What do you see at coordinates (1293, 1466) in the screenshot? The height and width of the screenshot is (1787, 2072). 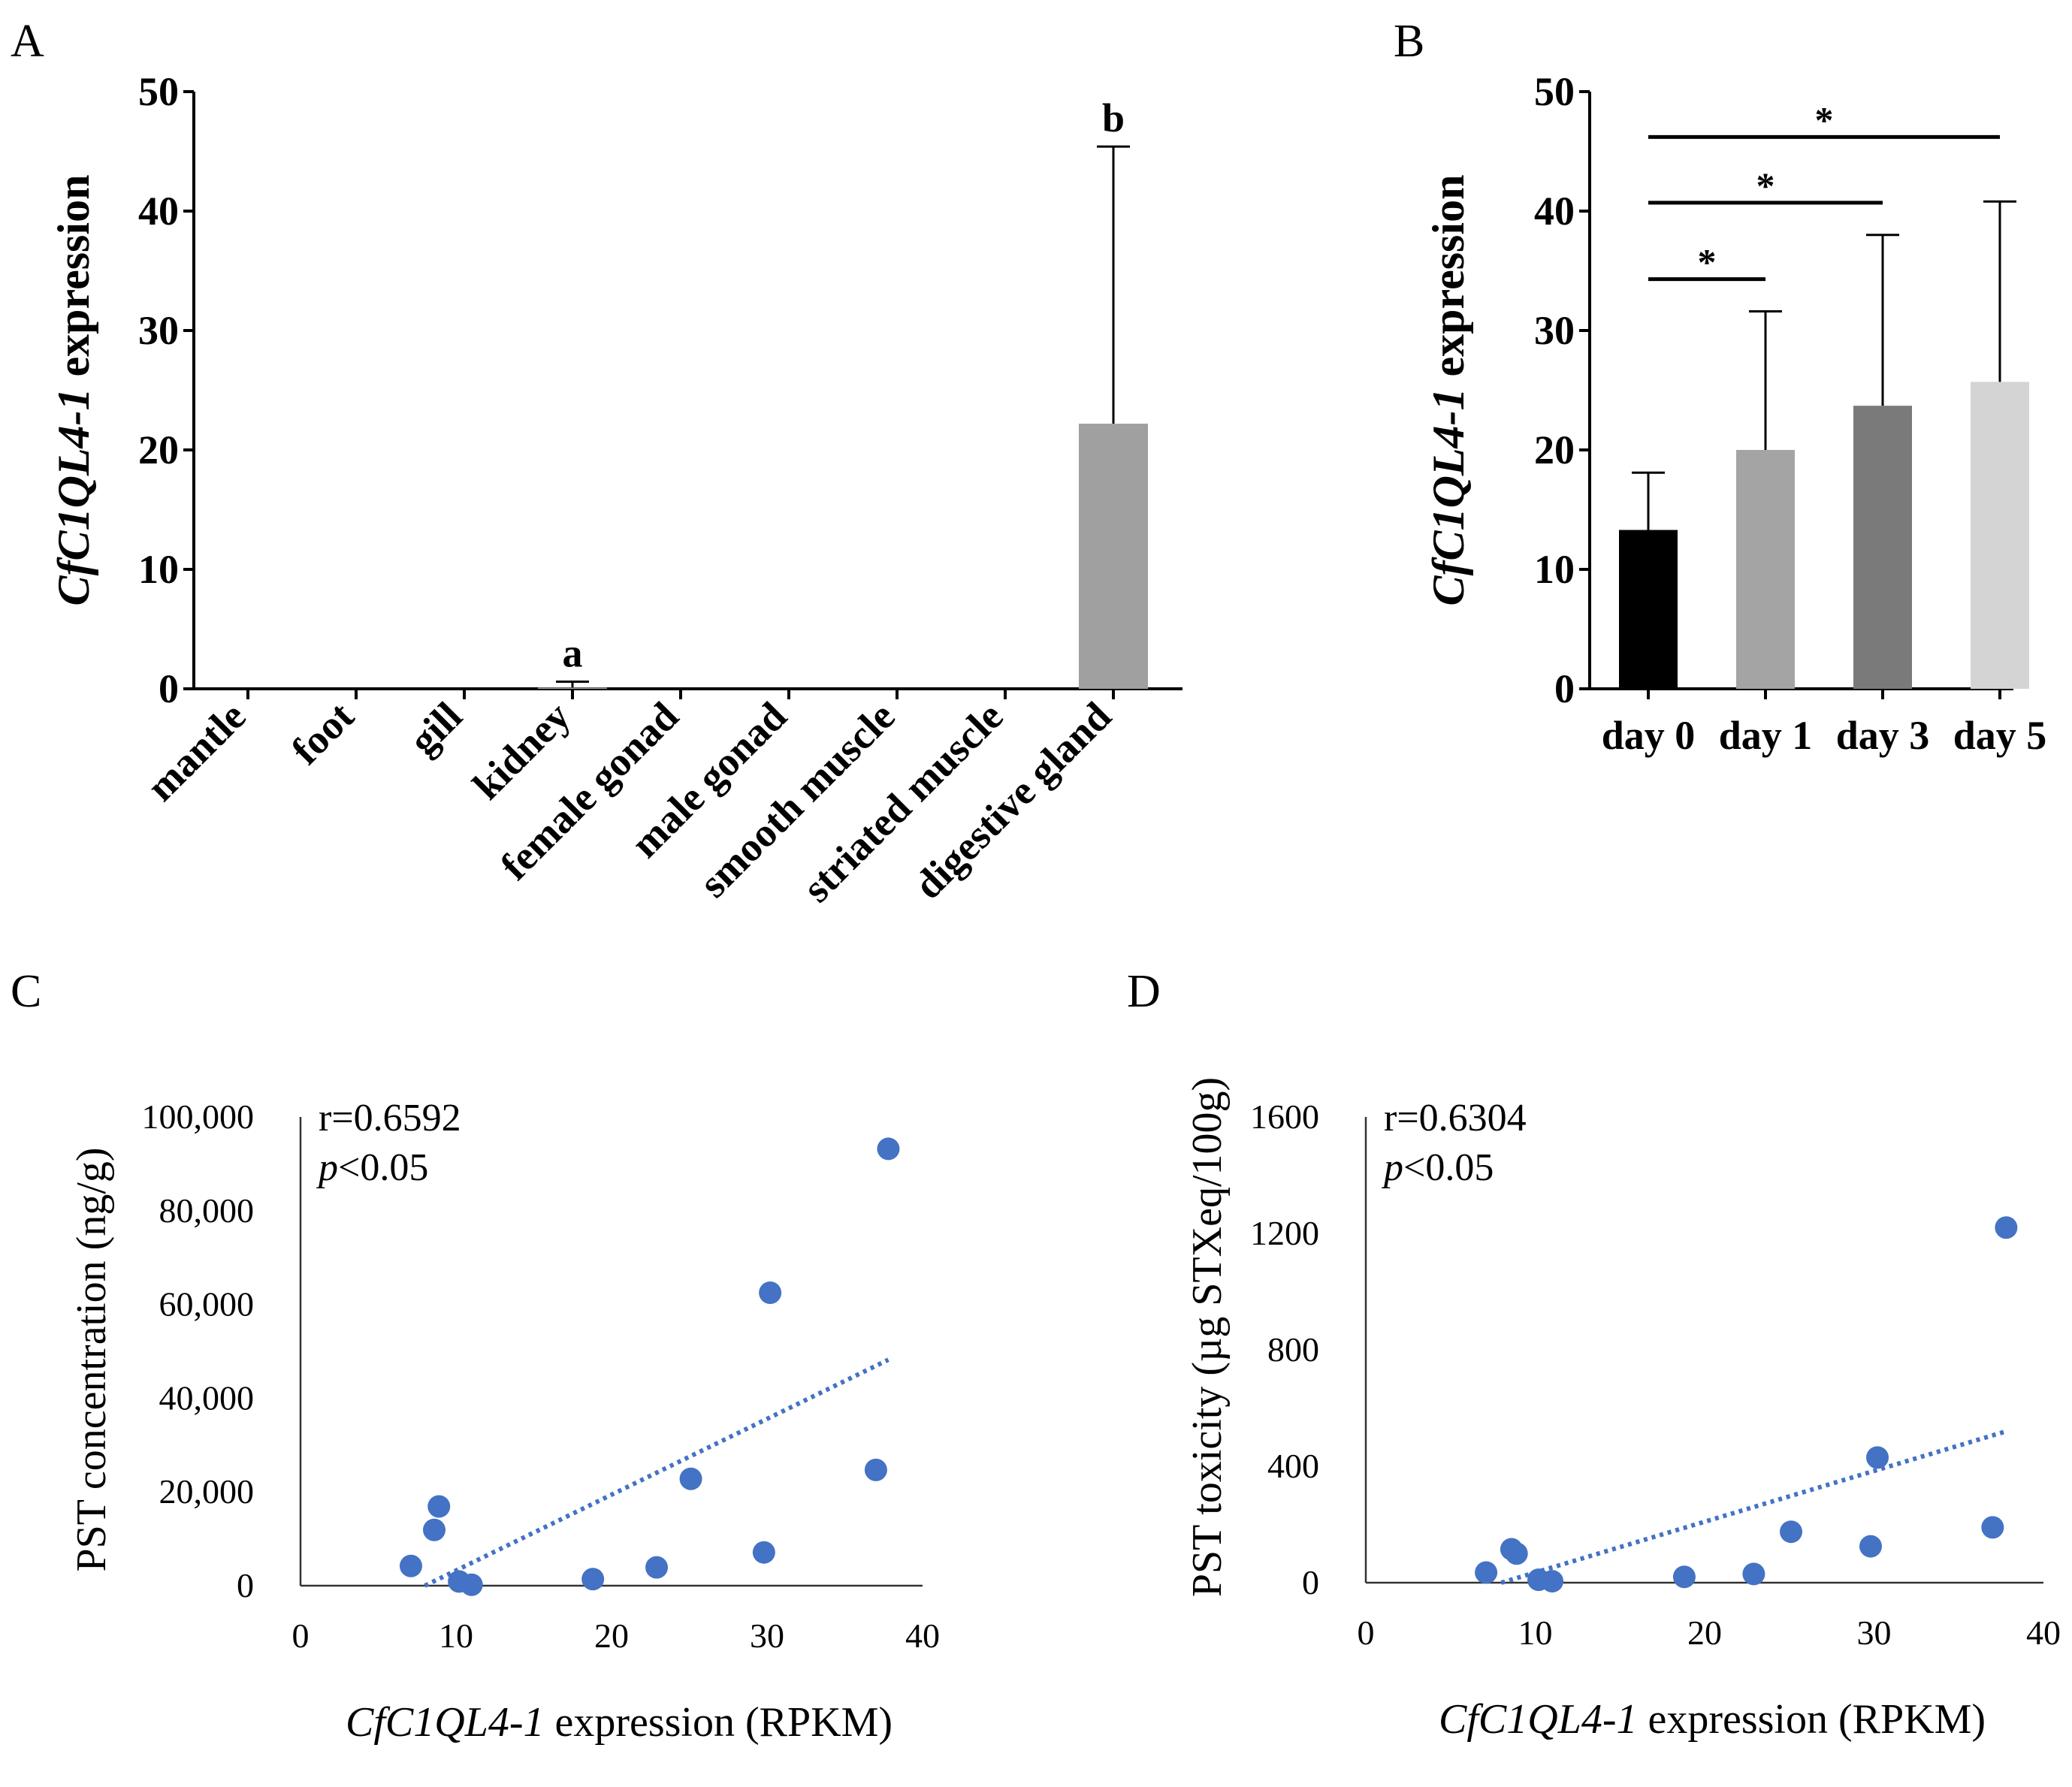 I see `y-tick-label: 400` at bounding box center [1293, 1466].